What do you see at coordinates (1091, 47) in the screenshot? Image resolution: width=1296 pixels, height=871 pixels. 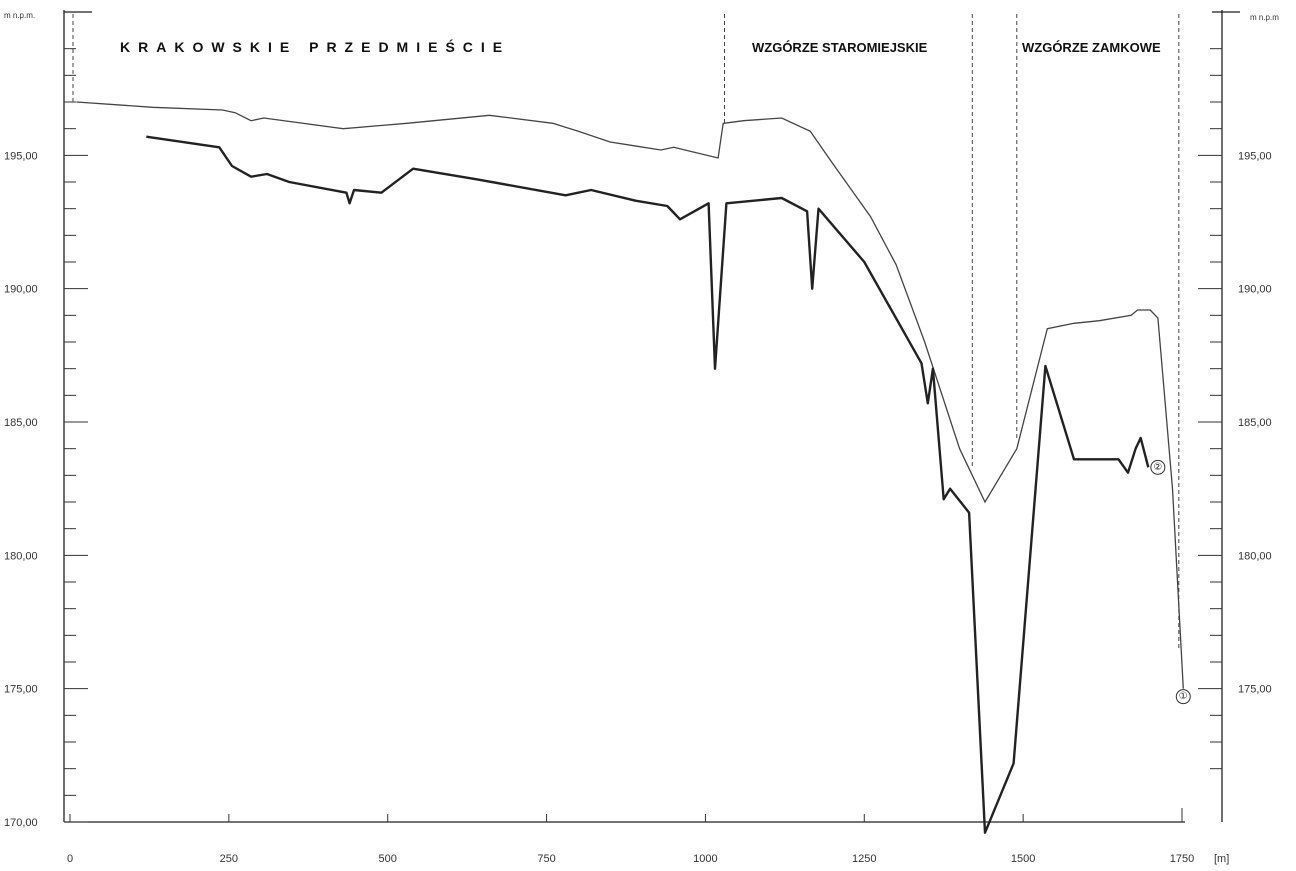 I see `region-label-wzgorze-zamkowe: WZGÓRZE ZAMKOWE` at bounding box center [1091, 47].